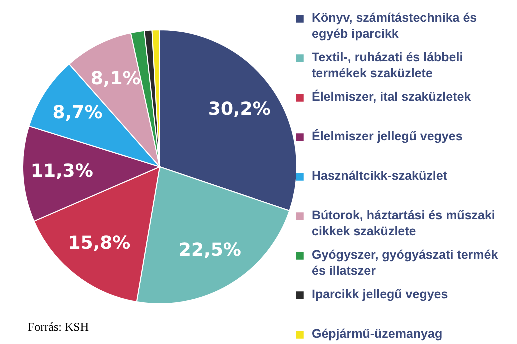 This screenshot has height=344, width=517. Describe the element at coordinates (387, 136) in the screenshot. I see `legend-label: Élelmiszer jellegű vegyes` at that location.